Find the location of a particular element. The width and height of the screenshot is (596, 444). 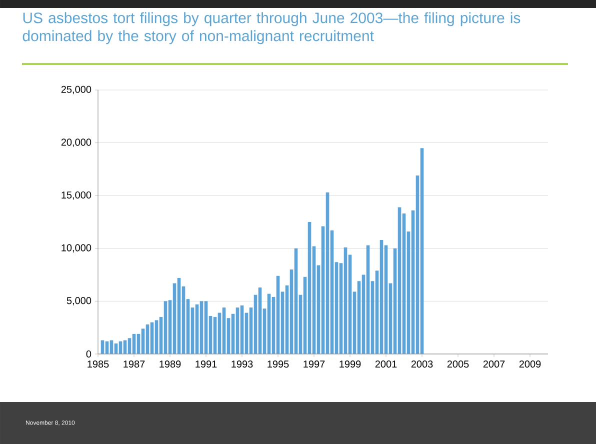

x-tick-label: 2007 is located at coordinates (494, 364).